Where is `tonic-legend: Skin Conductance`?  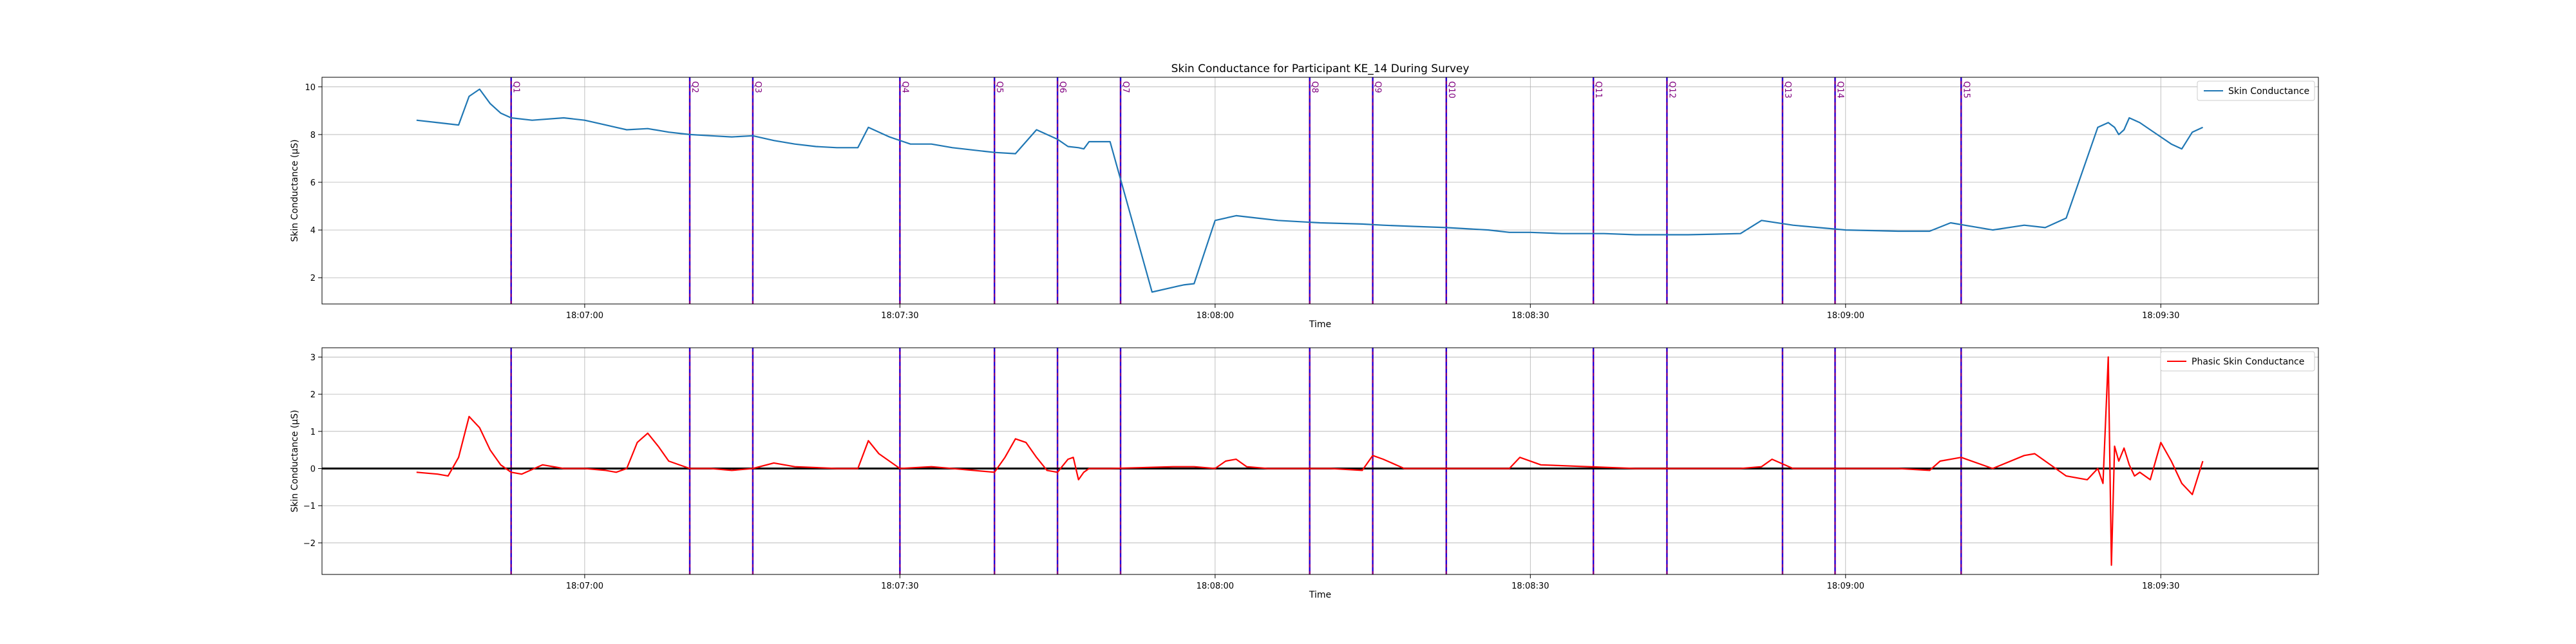 tonic-legend: Skin Conductance is located at coordinates (2256, 91).